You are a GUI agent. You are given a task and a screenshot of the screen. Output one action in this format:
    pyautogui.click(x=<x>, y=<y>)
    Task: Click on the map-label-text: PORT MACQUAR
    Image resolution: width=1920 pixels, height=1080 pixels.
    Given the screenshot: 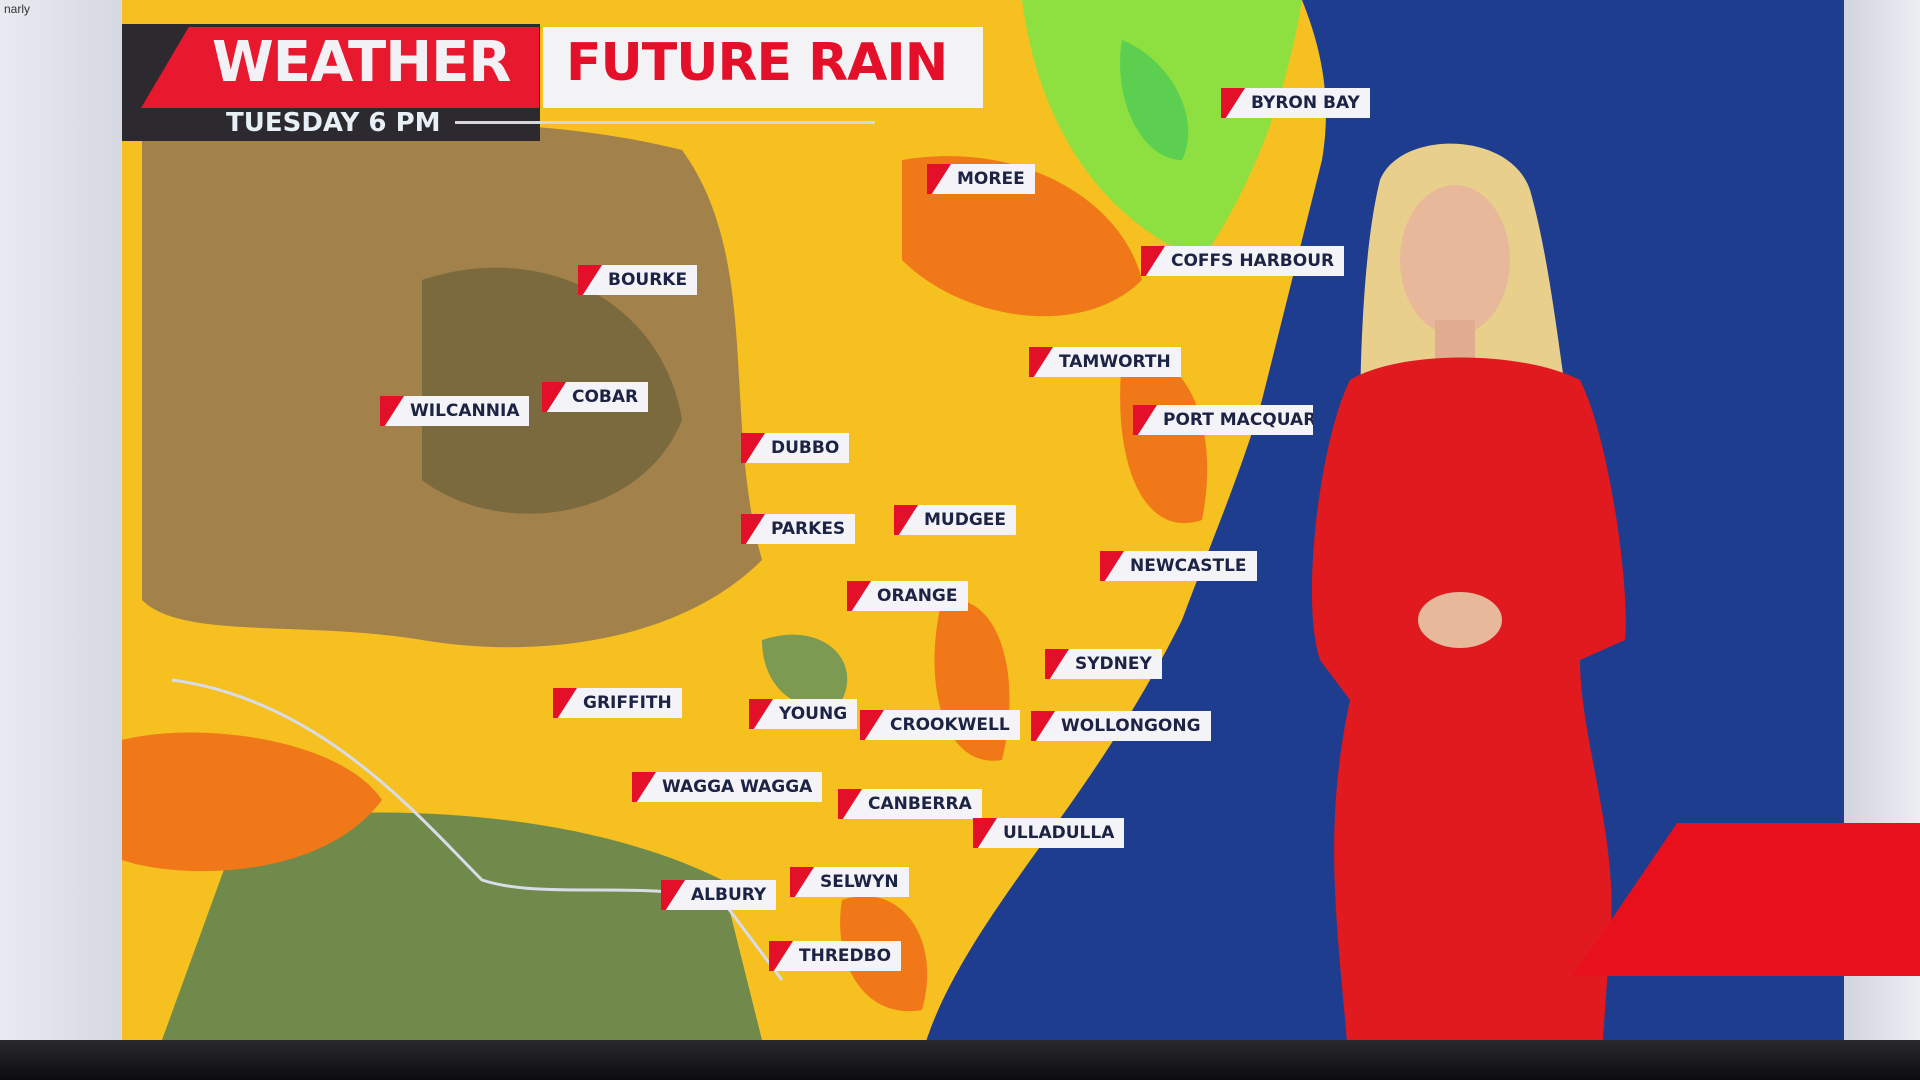 What is the action you would take?
    pyautogui.click(x=1238, y=420)
    